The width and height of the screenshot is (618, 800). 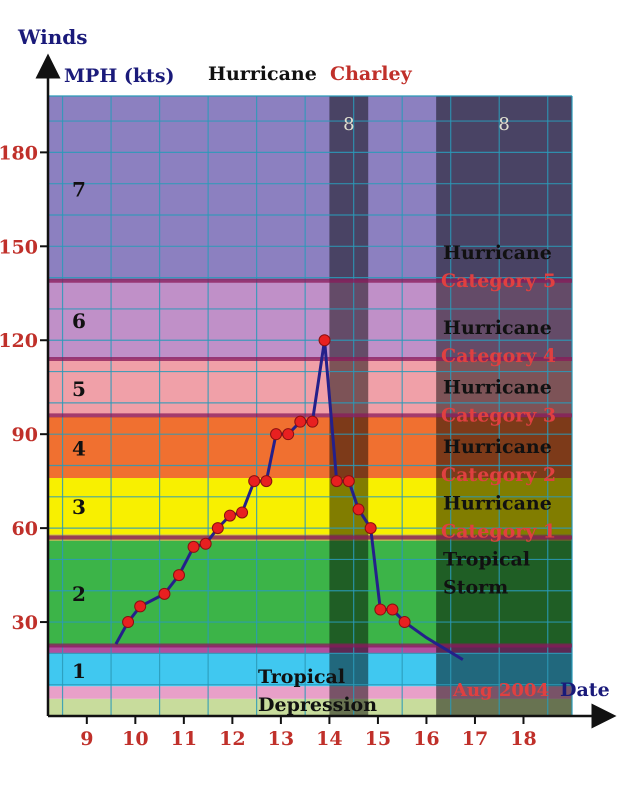 What do you see at coordinates (475, 588) in the screenshot?
I see `category-label-line2-5: Storm` at bounding box center [475, 588].